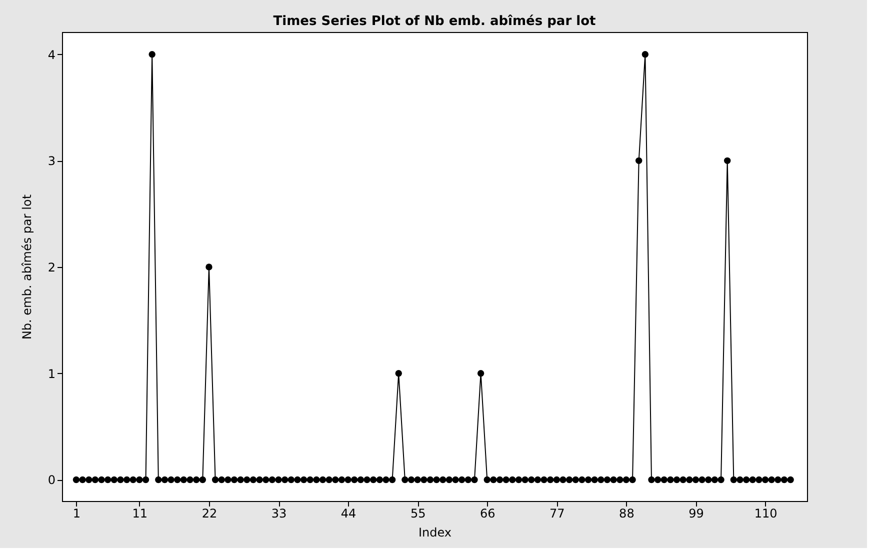 The width and height of the screenshot is (887, 558). Describe the element at coordinates (279, 513) in the screenshot. I see `x-tick-label: 33` at that location.